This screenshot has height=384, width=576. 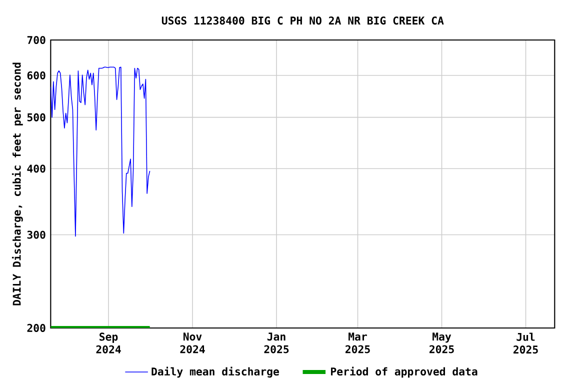 I want to click on x-tick-label: Jul 2025, so click(x=526, y=343).